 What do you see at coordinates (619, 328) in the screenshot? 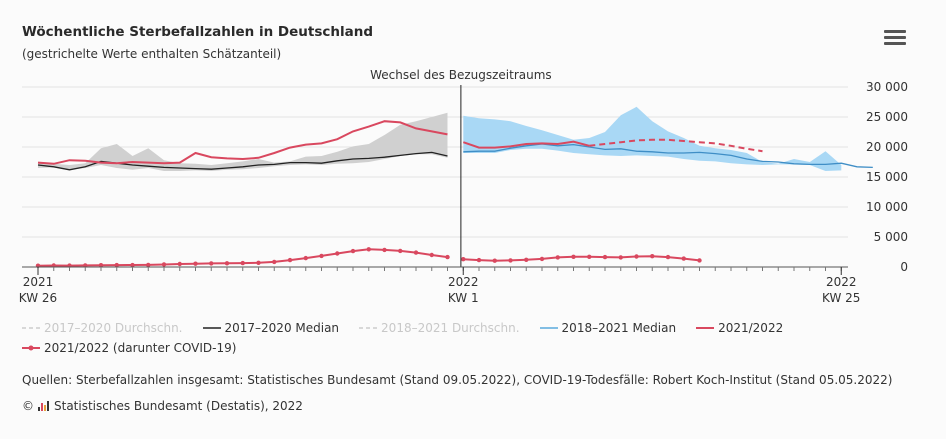
I see `legend-label: 2018–2021 Median` at bounding box center [619, 328].